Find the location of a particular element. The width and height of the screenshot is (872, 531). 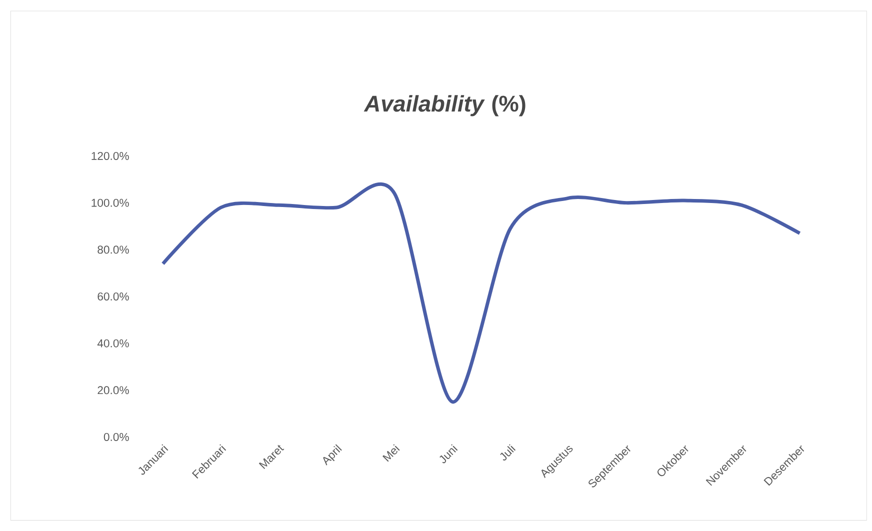

y-tick-label: 20.0% is located at coordinates (113, 390).